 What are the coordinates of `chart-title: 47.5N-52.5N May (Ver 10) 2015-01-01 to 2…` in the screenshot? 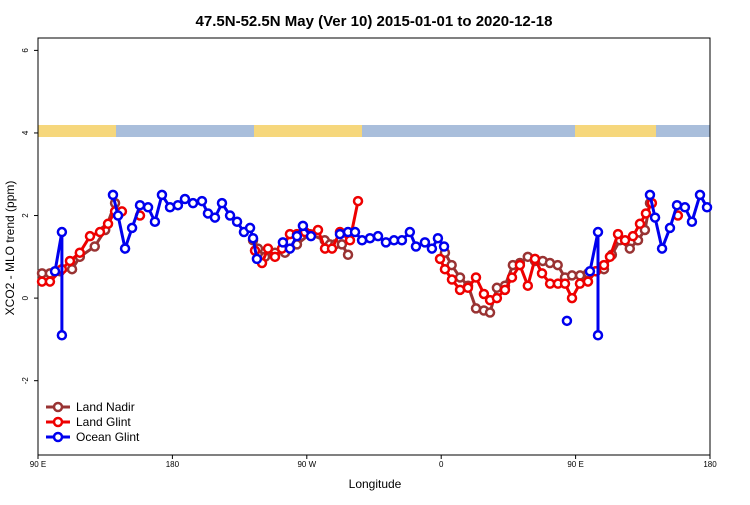 It's located at (374, 21).